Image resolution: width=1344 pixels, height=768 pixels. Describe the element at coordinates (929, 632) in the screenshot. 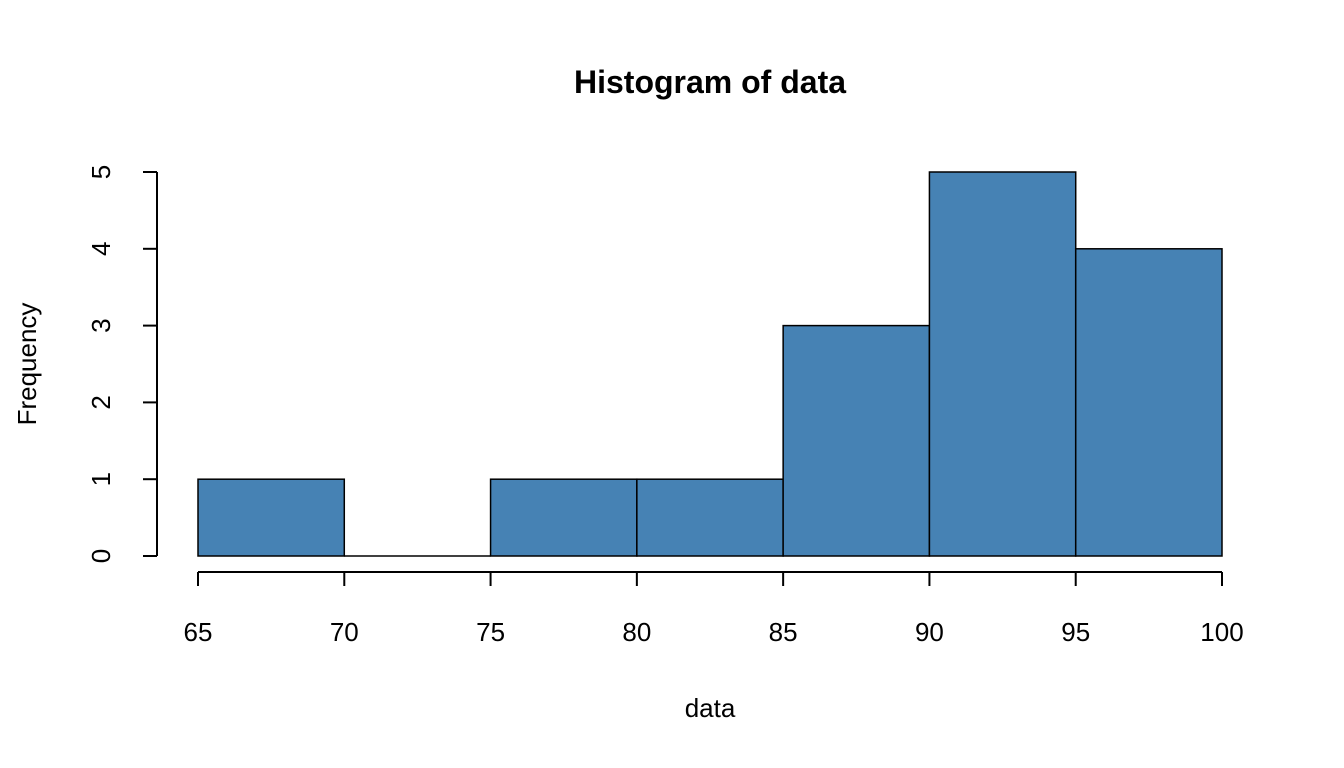

I see `x-tick-label: 90` at that location.